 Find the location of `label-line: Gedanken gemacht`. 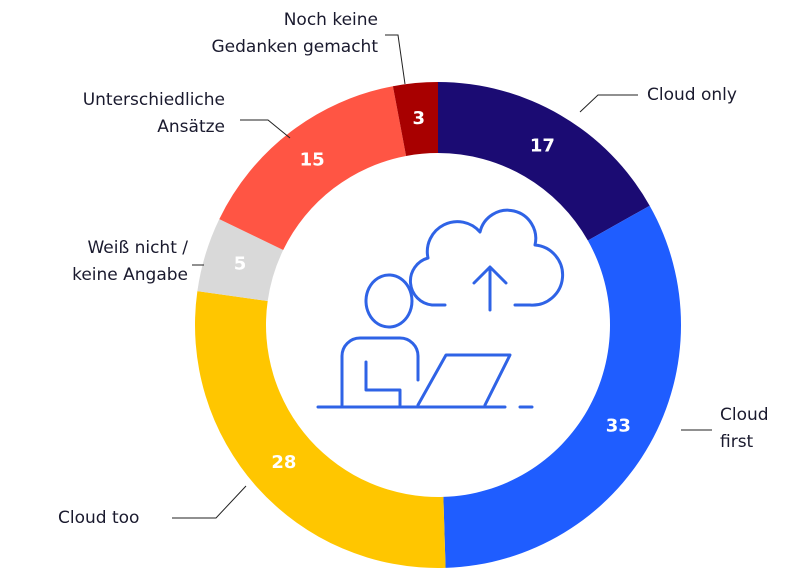

label-line: Gedanken gemacht is located at coordinates (294, 47).